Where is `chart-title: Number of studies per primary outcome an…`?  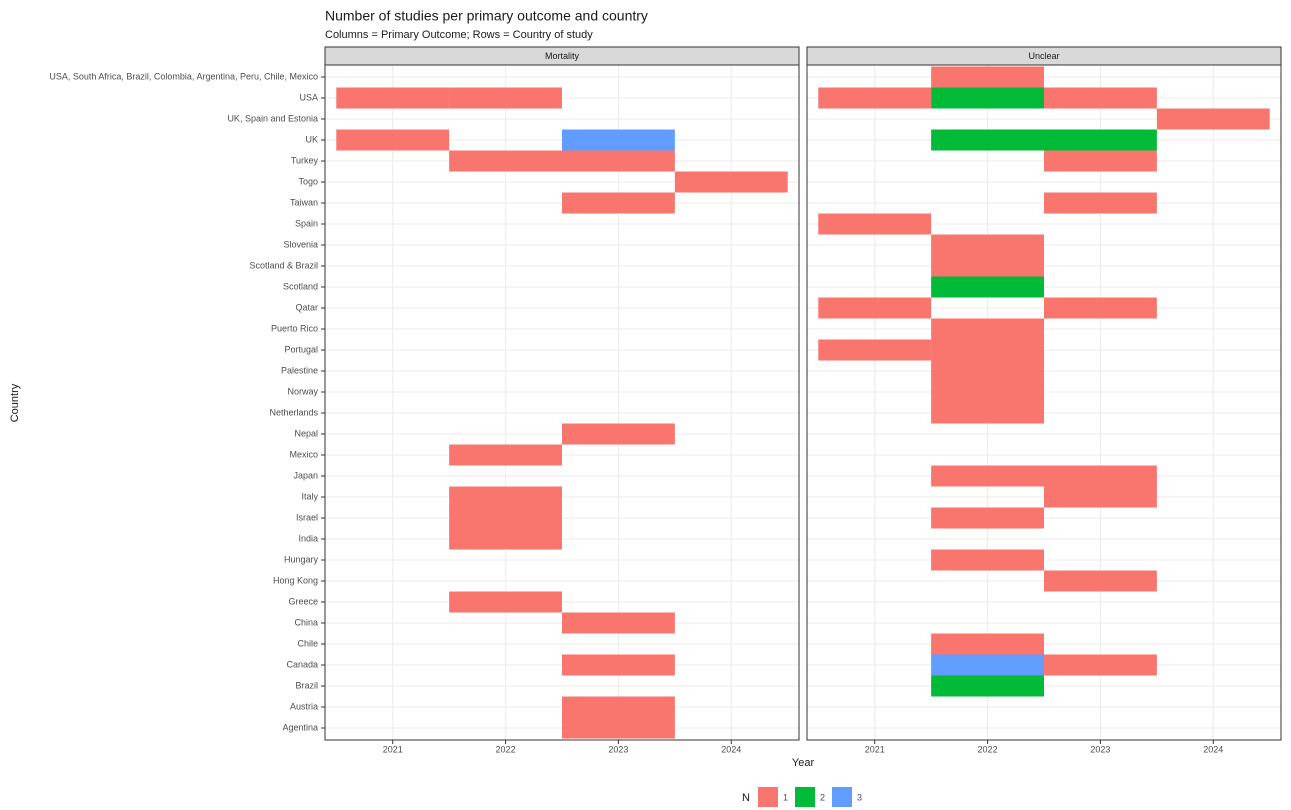 chart-title: Number of studies per primary outcome an… is located at coordinates (486, 16).